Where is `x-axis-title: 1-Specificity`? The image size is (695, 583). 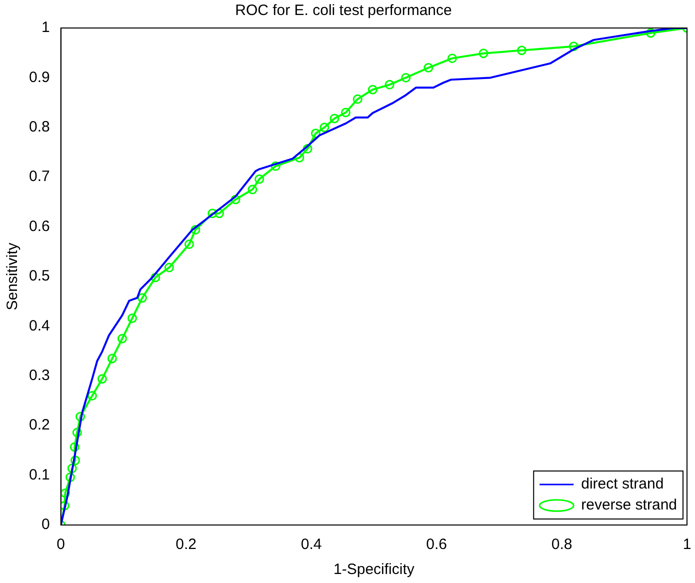 x-axis-title: 1-Specificity is located at coordinates (374, 569).